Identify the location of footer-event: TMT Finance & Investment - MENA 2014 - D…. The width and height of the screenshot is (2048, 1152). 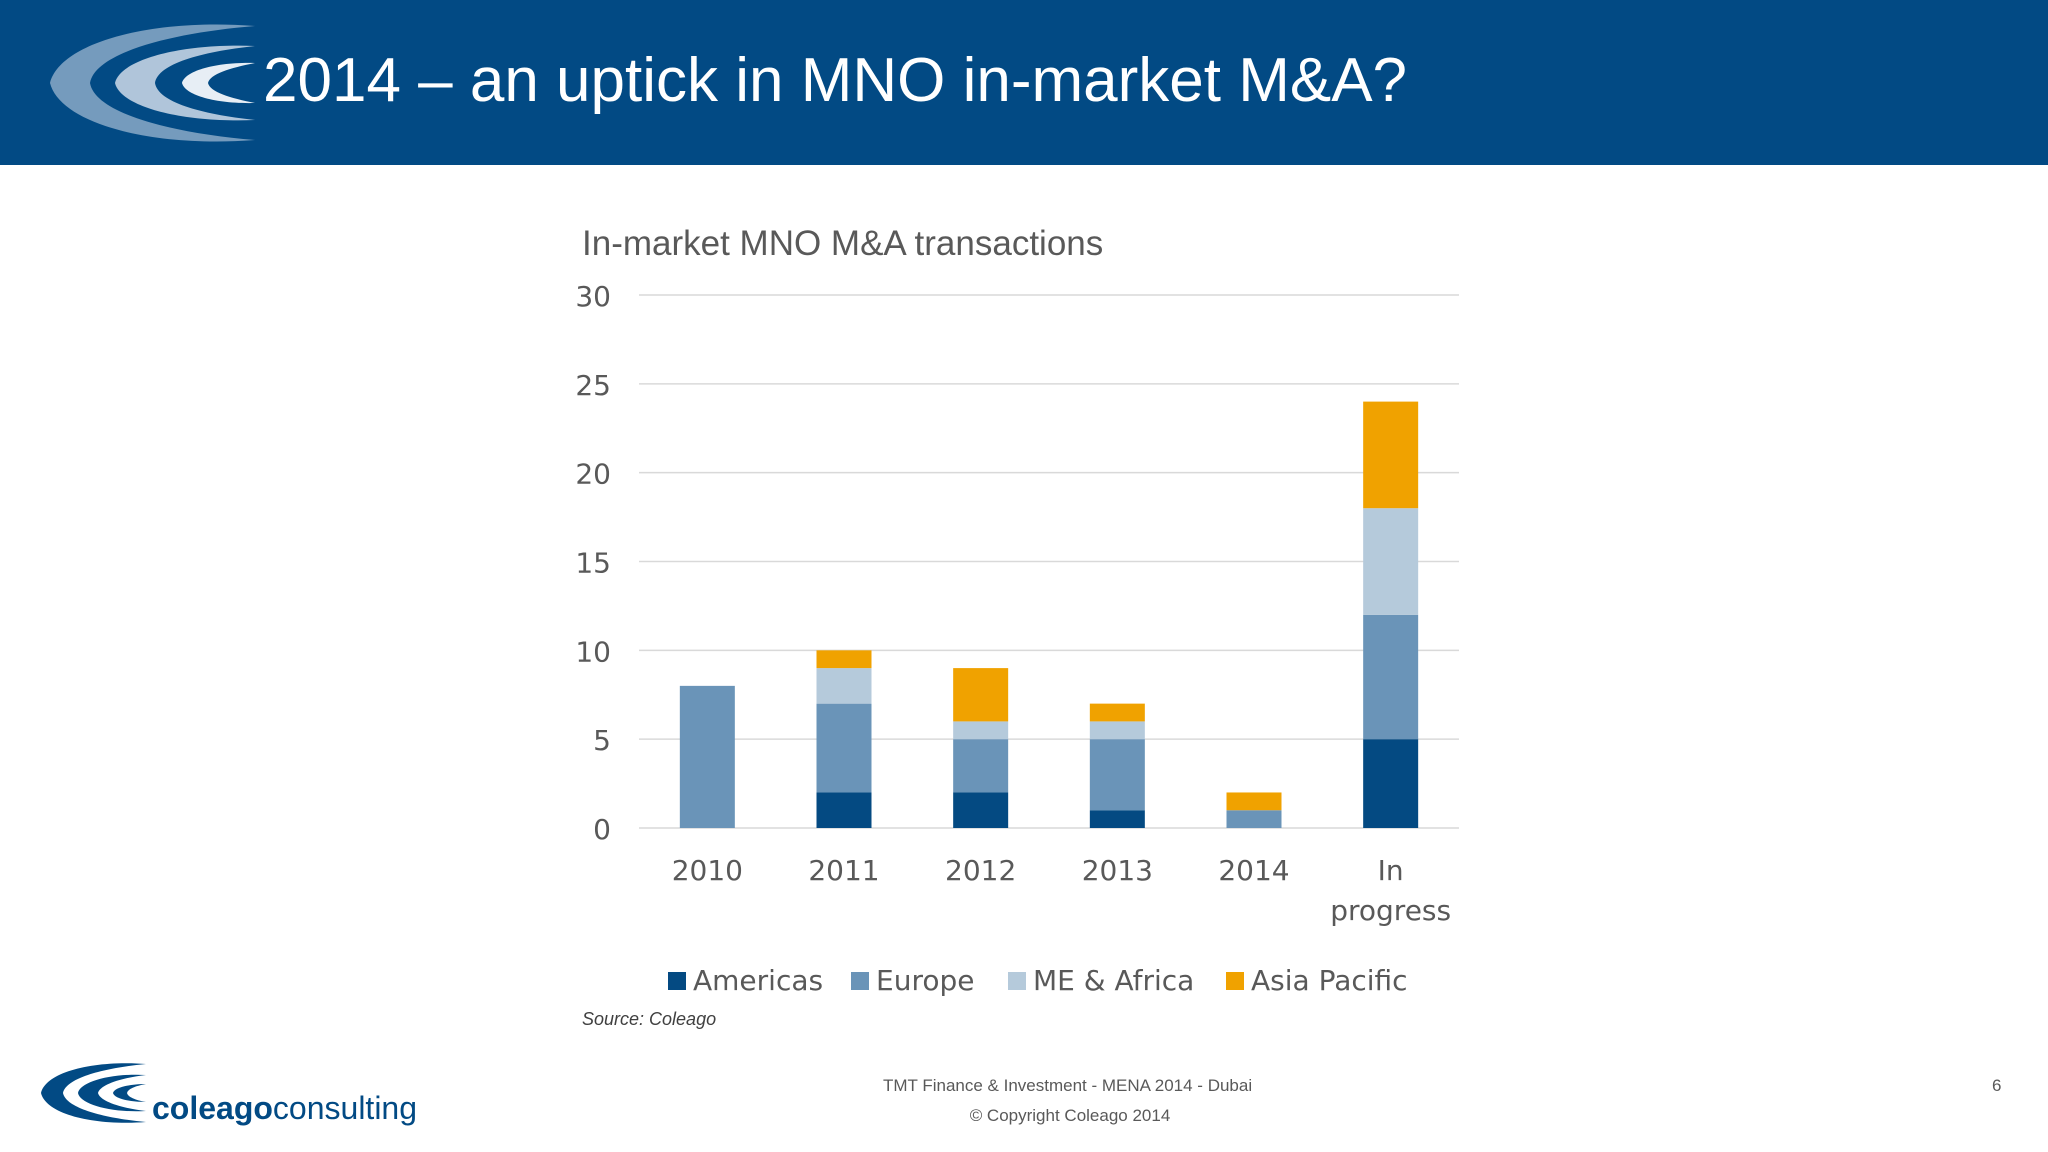
(1068, 1085).